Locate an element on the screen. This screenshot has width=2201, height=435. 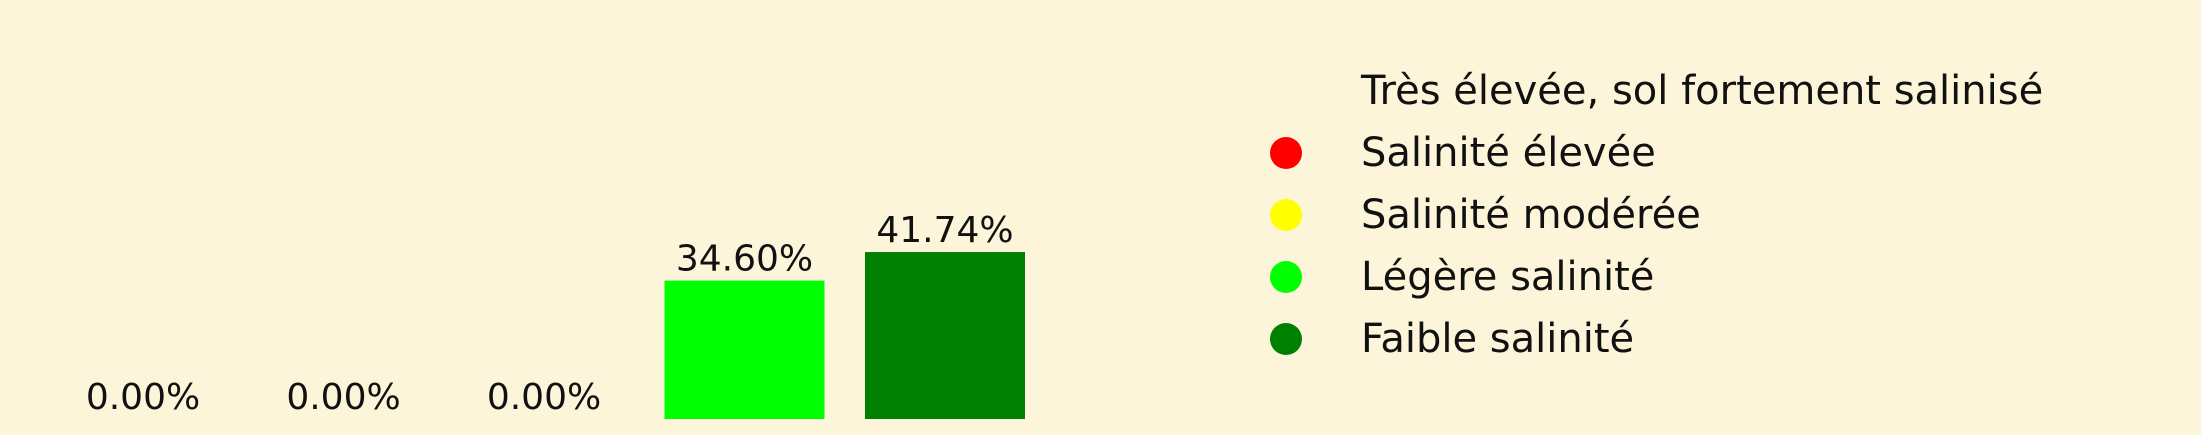
legend-label-3: Salinité modérée is located at coordinates (1531, 215).